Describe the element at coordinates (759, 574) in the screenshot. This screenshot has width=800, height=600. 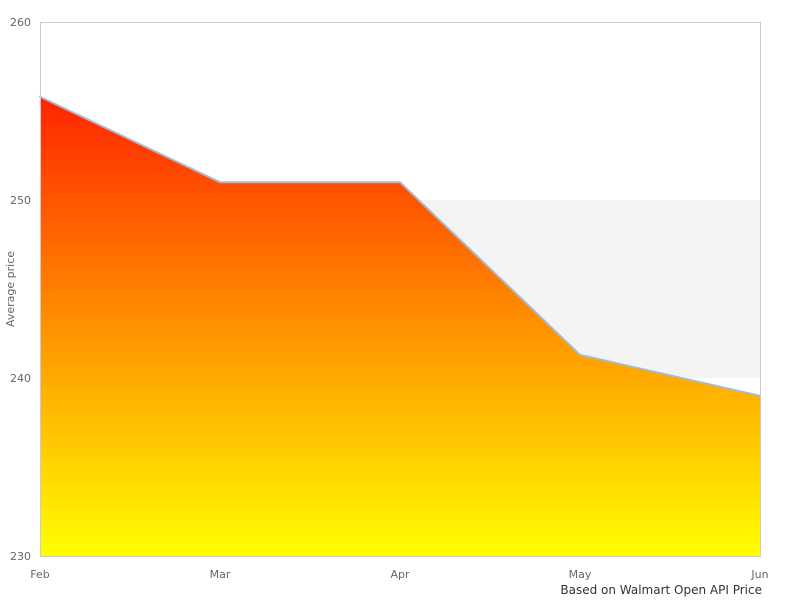
I see `x-tick-label: Jun` at that location.